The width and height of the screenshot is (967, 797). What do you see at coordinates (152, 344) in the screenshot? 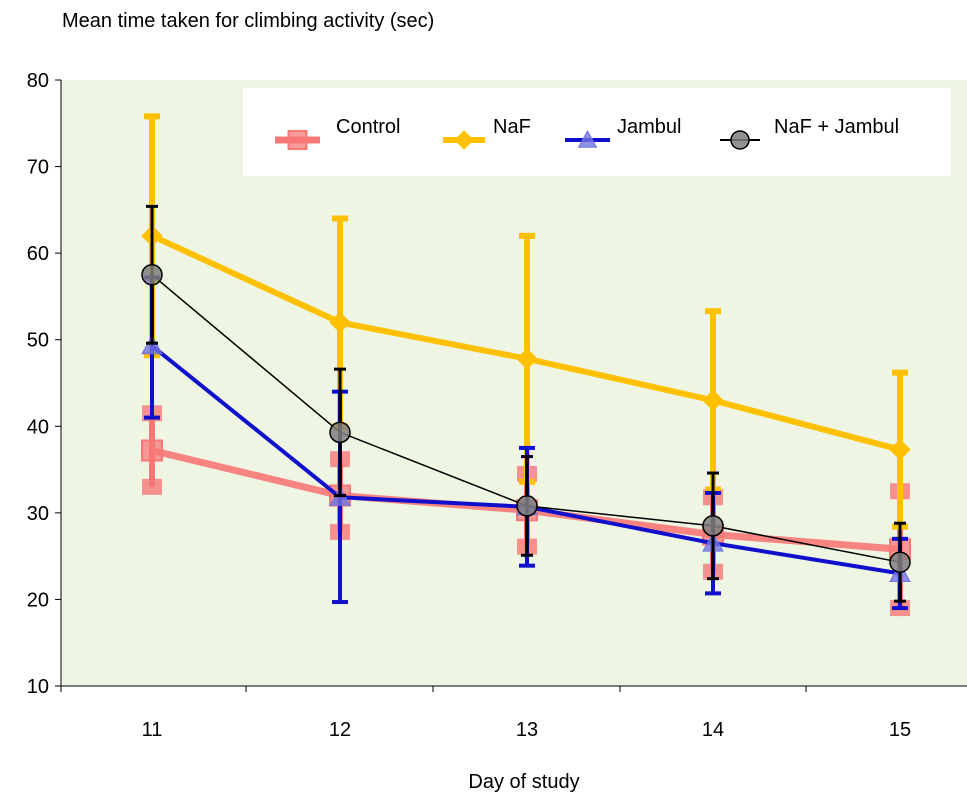
I see `data-point-jambul` at bounding box center [152, 344].